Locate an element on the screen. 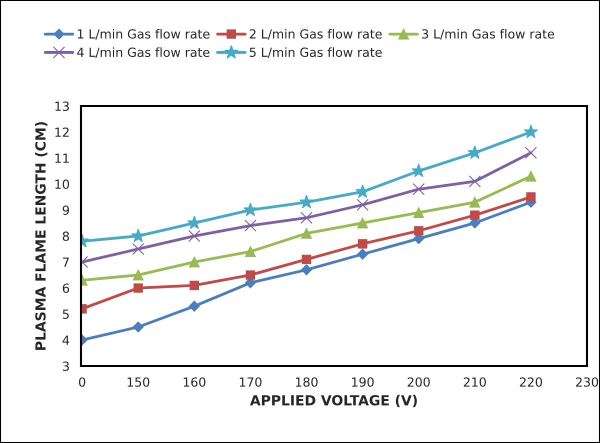  x-tick-label: 190 is located at coordinates (363, 382).